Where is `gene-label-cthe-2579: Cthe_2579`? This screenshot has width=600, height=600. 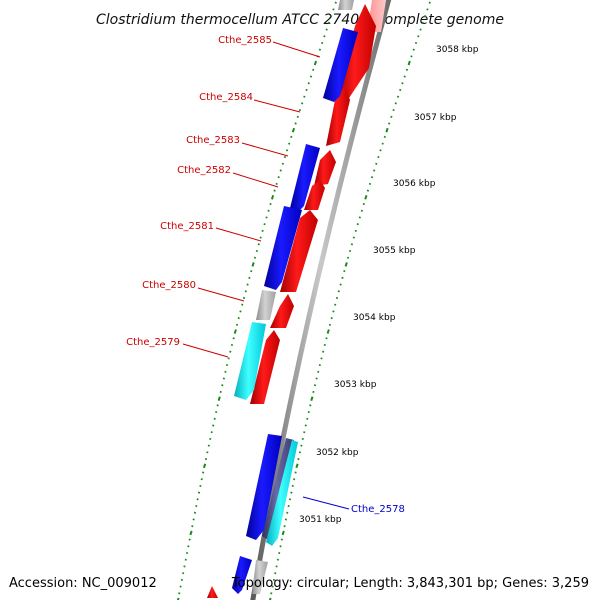
gene-label-cthe-2579: Cthe_2579 is located at coordinates (153, 342).